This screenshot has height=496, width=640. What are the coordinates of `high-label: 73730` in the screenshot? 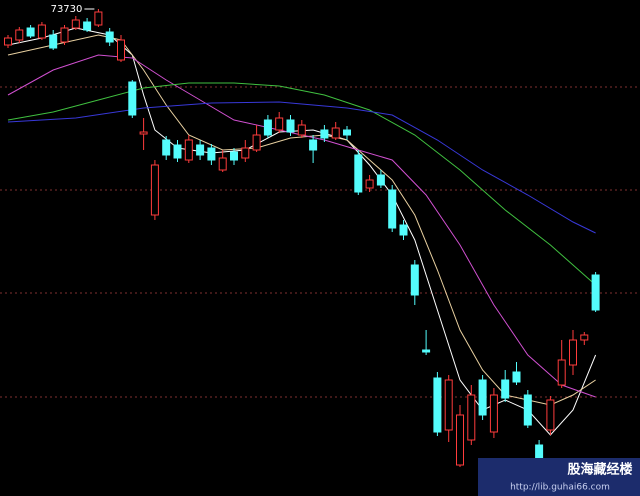 It's located at (67, 9).